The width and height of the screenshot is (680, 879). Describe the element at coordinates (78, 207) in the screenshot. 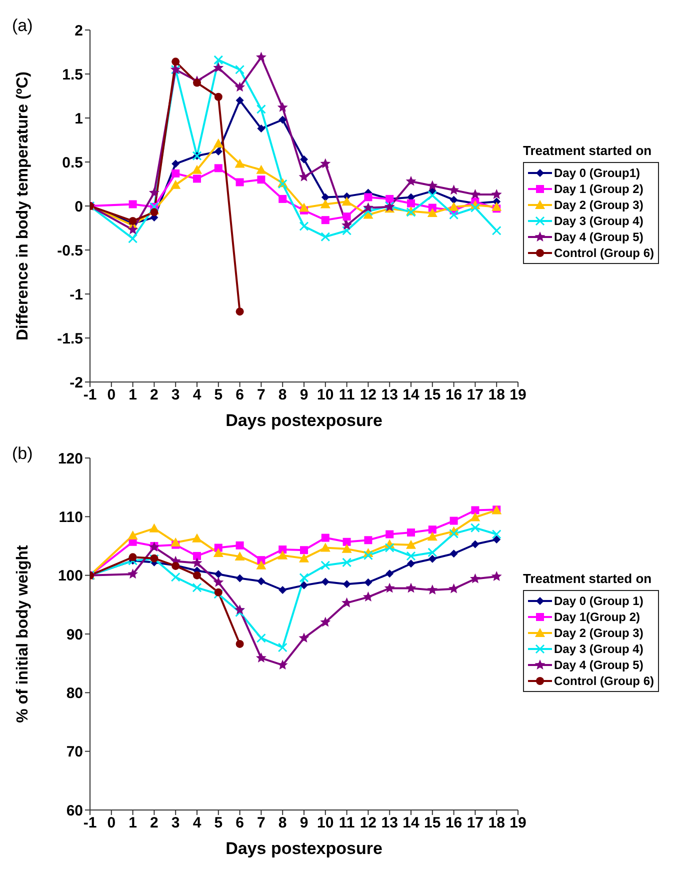

I see `y-tick-label: 0` at that location.